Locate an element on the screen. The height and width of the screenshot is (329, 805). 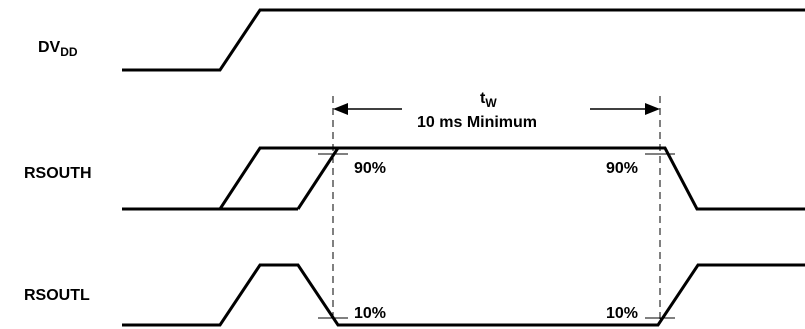
tw-arrowhead-right is located at coordinates (652, 109).